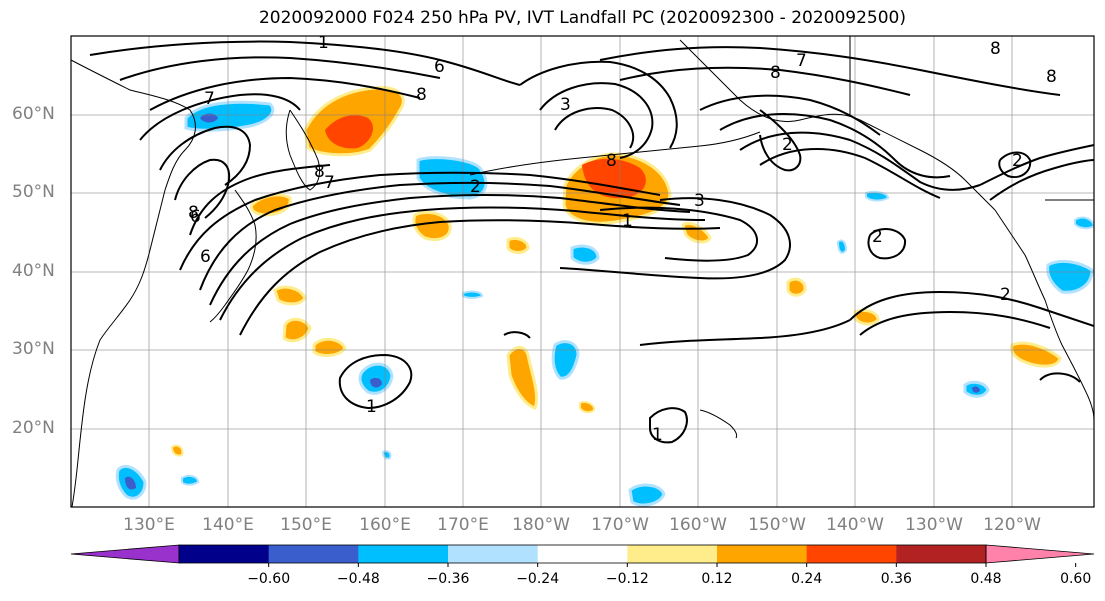 The height and width of the screenshot is (601, 1105). Describe the element at coordinates (976, 389) in the screenshot. I see `negative-anomaly-6-core` at that location.